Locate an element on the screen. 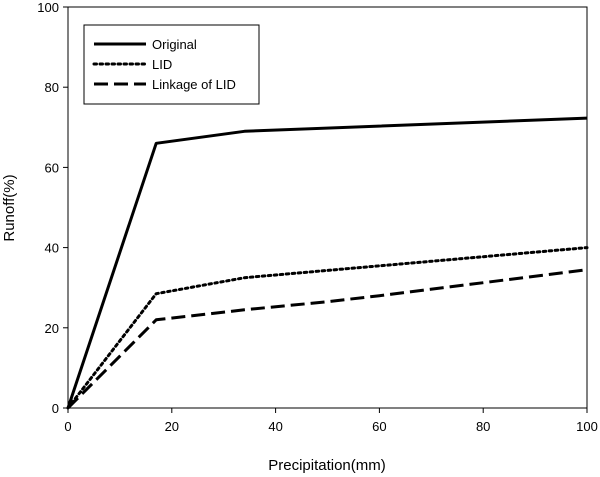 The height and width of the screenshot is (477, 600). x-tick-label: 100 is located at coordinates (587, 426).